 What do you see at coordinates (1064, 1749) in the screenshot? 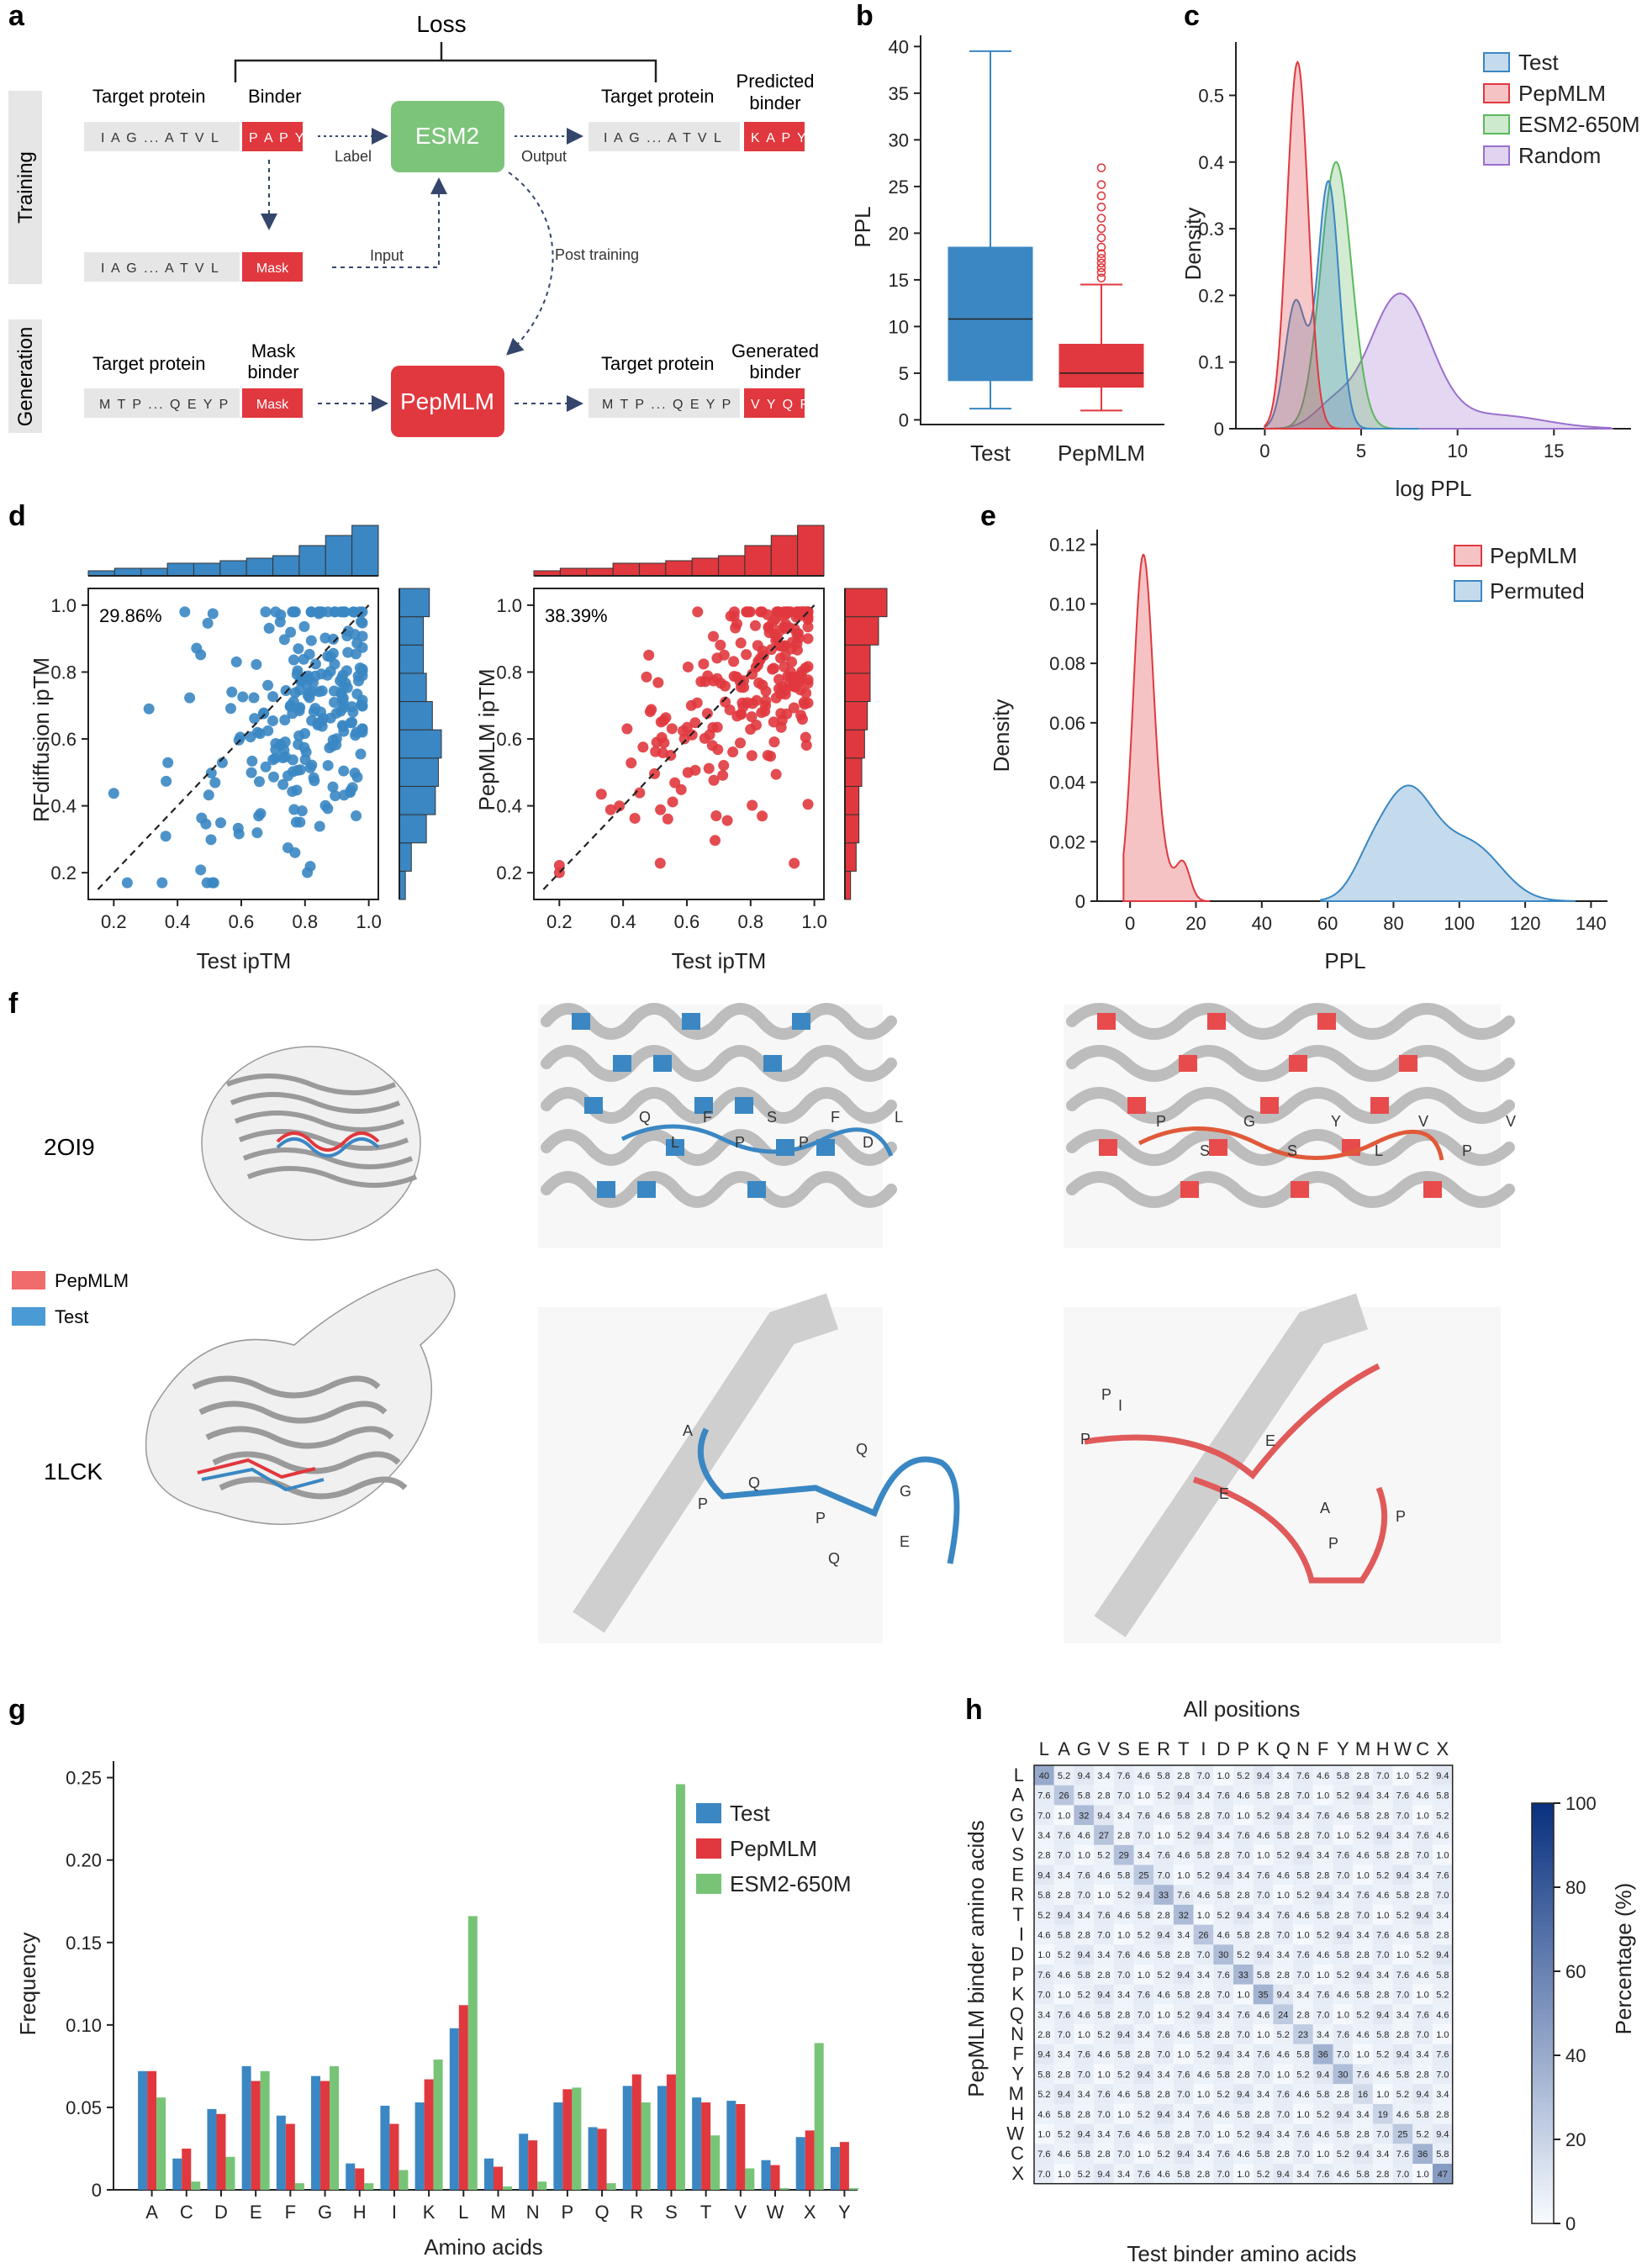
I see `h-col-label: A` at bounding box center [1064, 1749].